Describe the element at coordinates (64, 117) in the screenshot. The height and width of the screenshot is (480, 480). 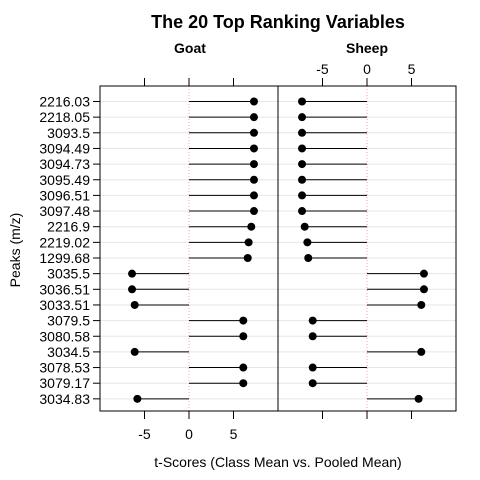
I see `y-tick-label: 2218.05` at that location.